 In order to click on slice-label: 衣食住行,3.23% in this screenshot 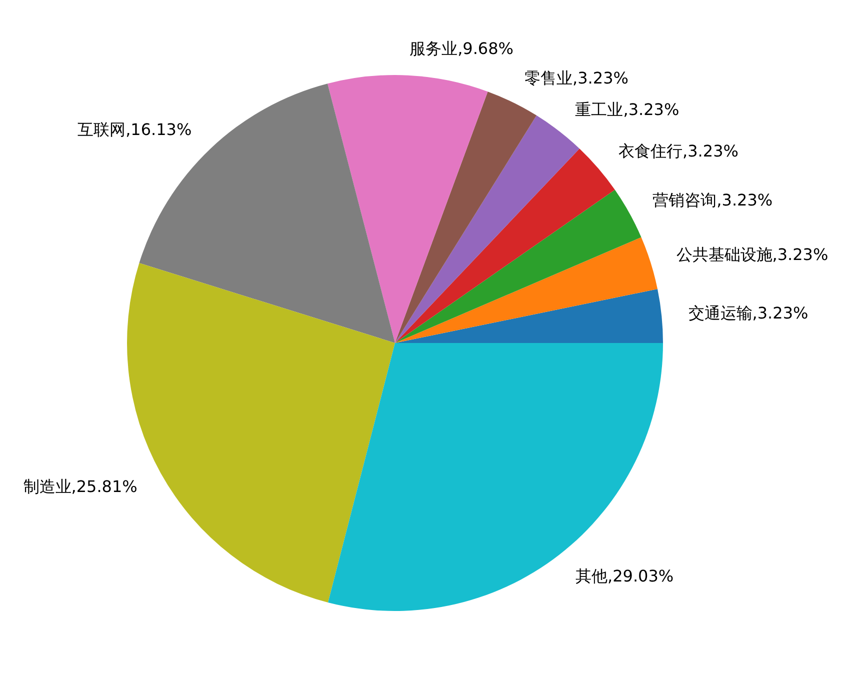, I will do `click(678, 150)`.